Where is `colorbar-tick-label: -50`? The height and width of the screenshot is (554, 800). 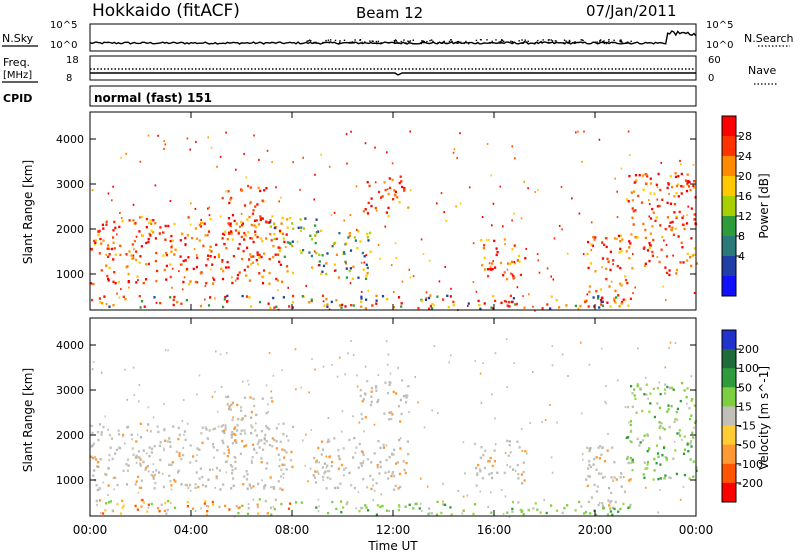
colorbar-tick-label: -50 is located at coordinates (747, 445).